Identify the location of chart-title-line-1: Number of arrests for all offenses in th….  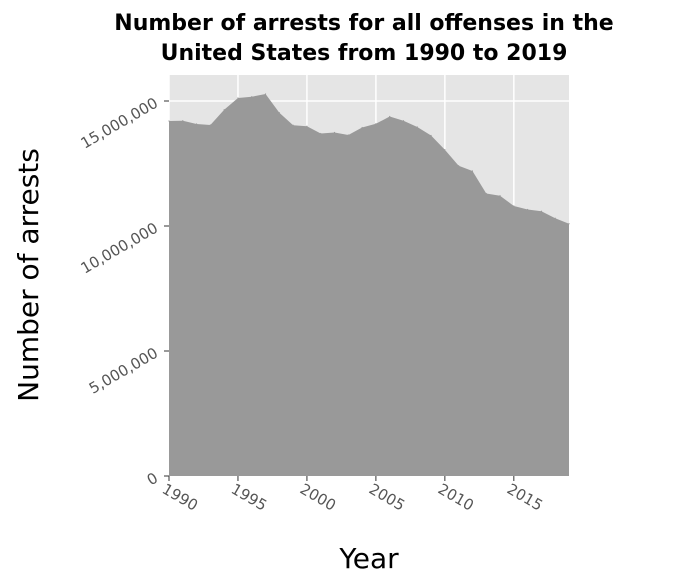
(363, 23).